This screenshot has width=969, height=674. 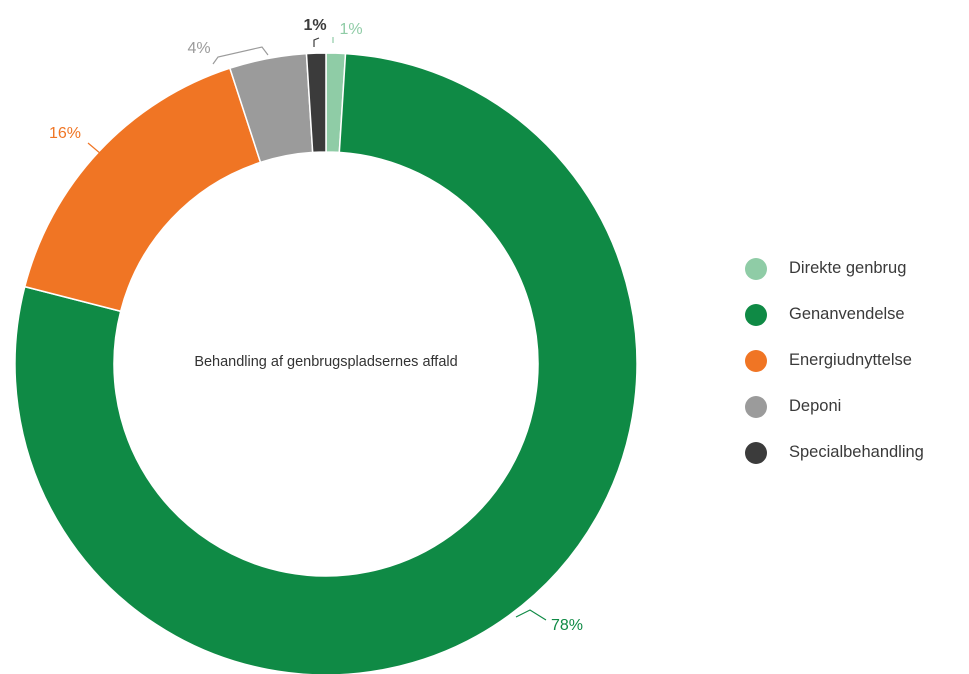 What do you see at coordinates (240, 55) in the screenshot?
I see `leader-line-deponi` at bounding box center [240, 55].